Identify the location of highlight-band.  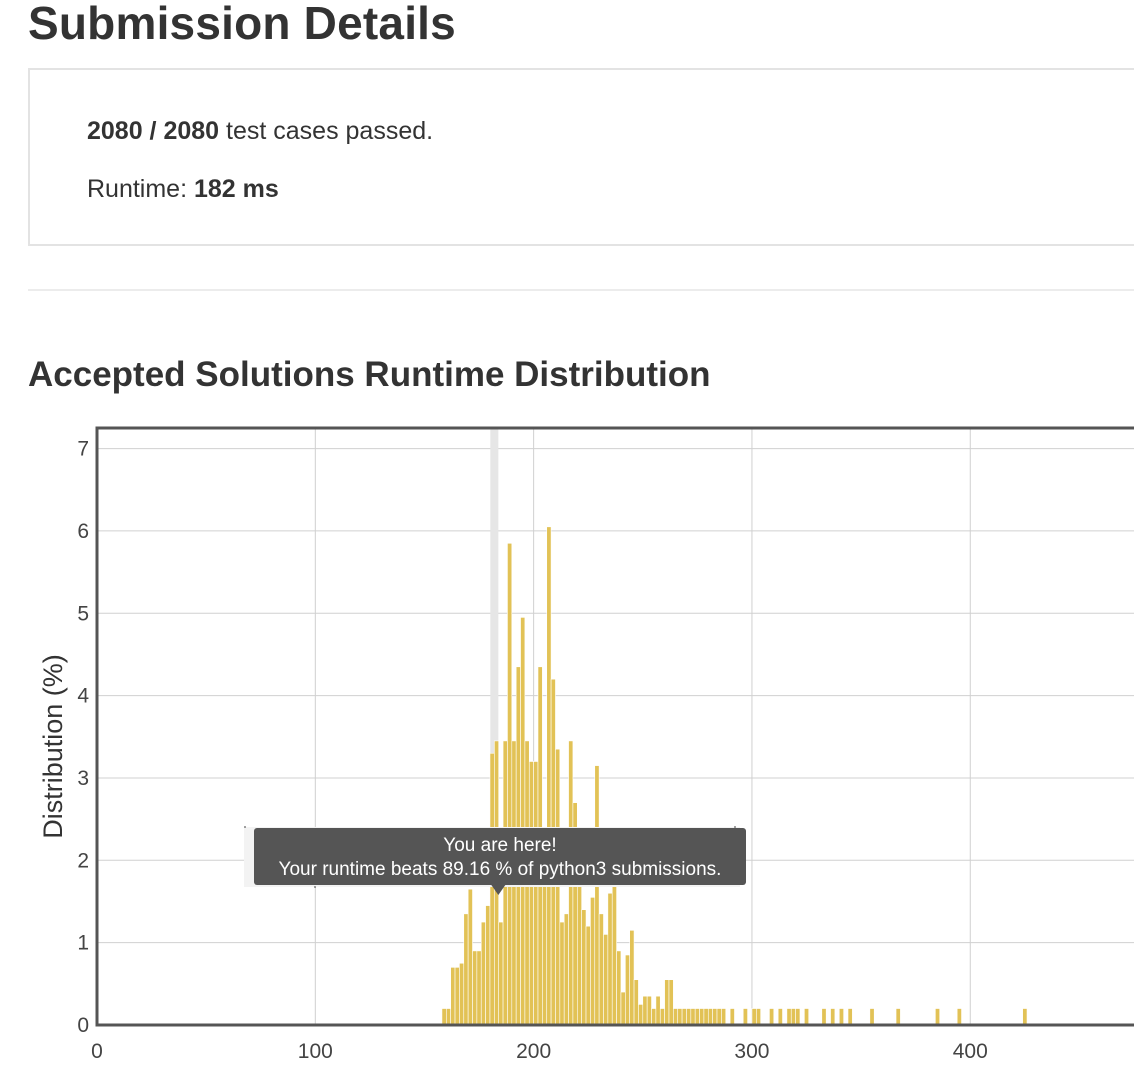
(494, 726).